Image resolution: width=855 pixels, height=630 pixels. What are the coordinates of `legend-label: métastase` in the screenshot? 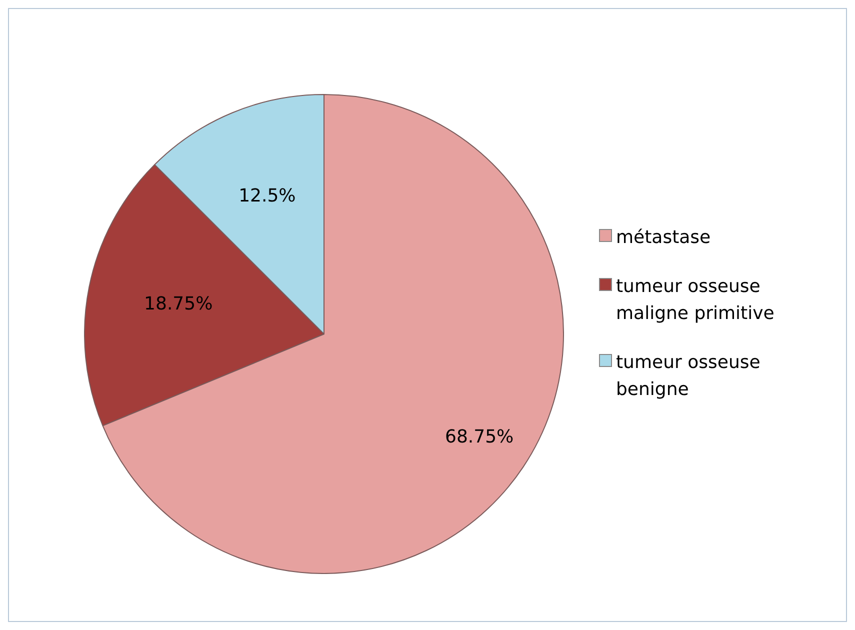 It's located at (664, 238).